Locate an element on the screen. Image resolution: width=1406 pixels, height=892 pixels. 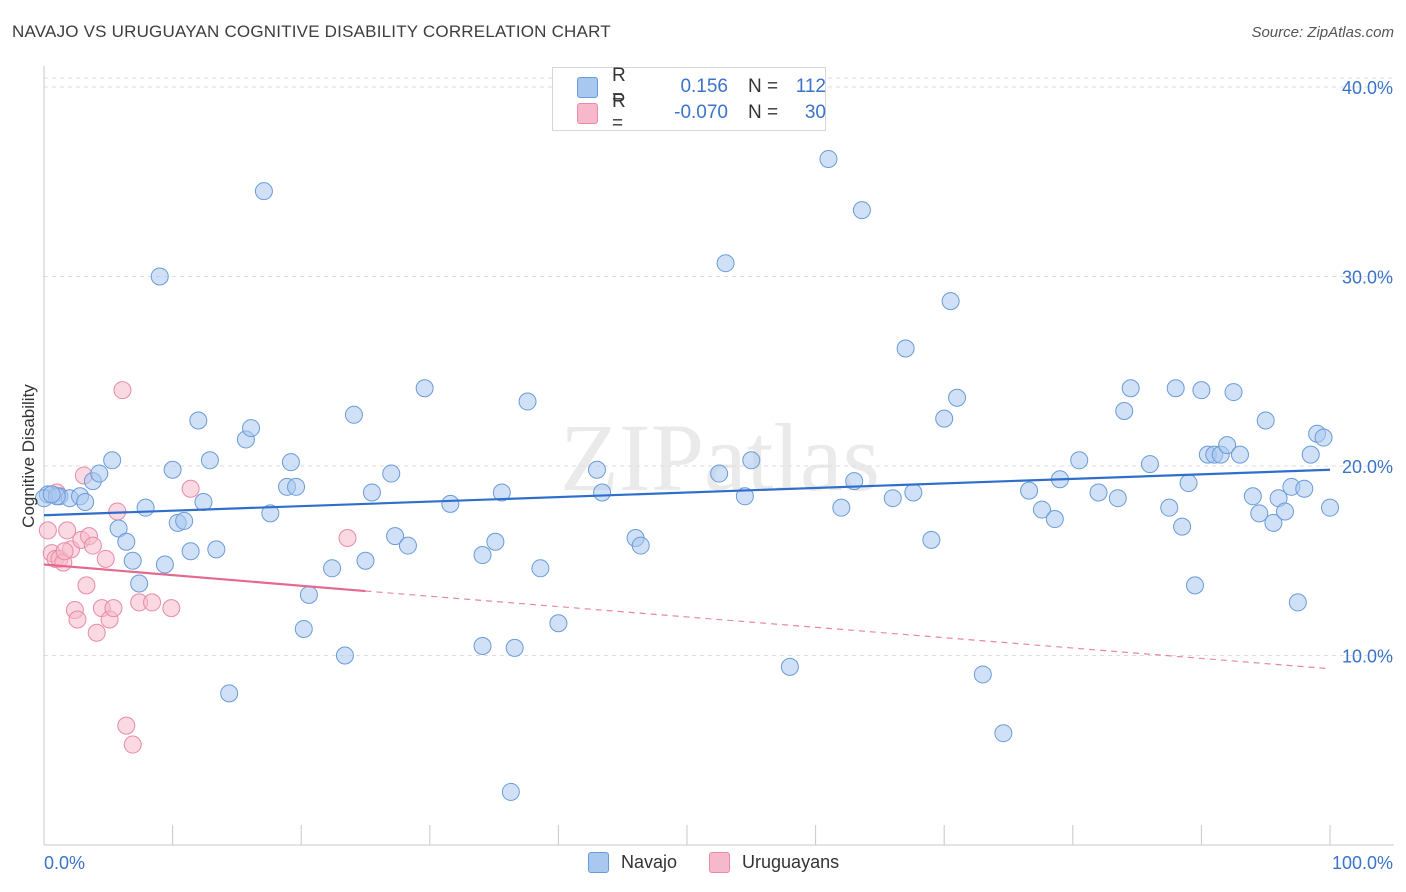
legend-item-uruguayans: Uruguayans is located at coordinates (774, 862).